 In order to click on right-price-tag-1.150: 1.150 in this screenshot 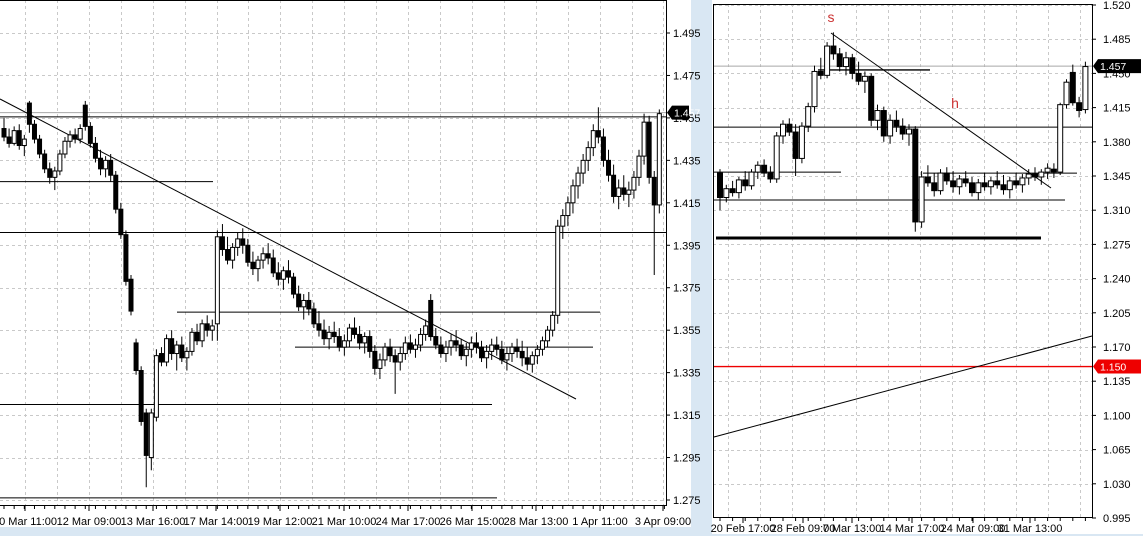, I will do `click(1117, 366)`.